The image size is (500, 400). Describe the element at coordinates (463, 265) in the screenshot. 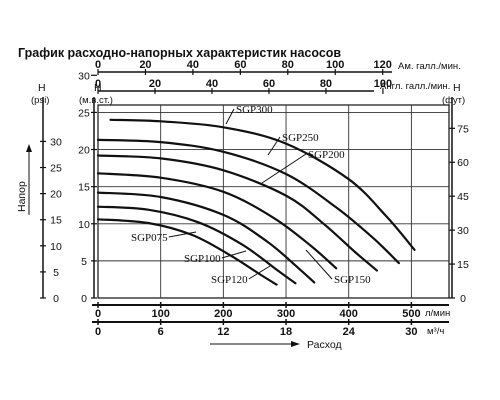

I see `feet-tick-label: 15` at that location.